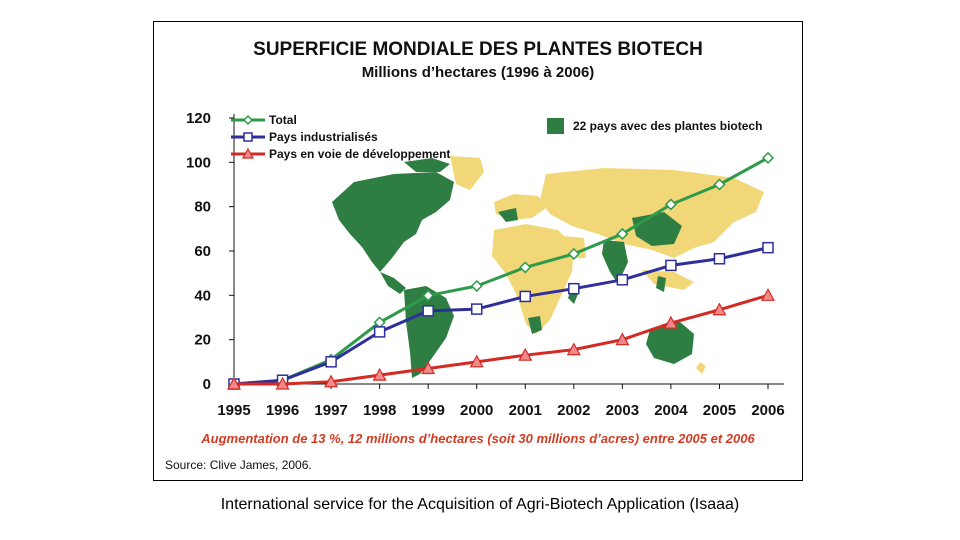  What do you see at coordinates (622, 233) in the screenshot?
I see `data-point-0-2003` at bounding box center [622, 233].